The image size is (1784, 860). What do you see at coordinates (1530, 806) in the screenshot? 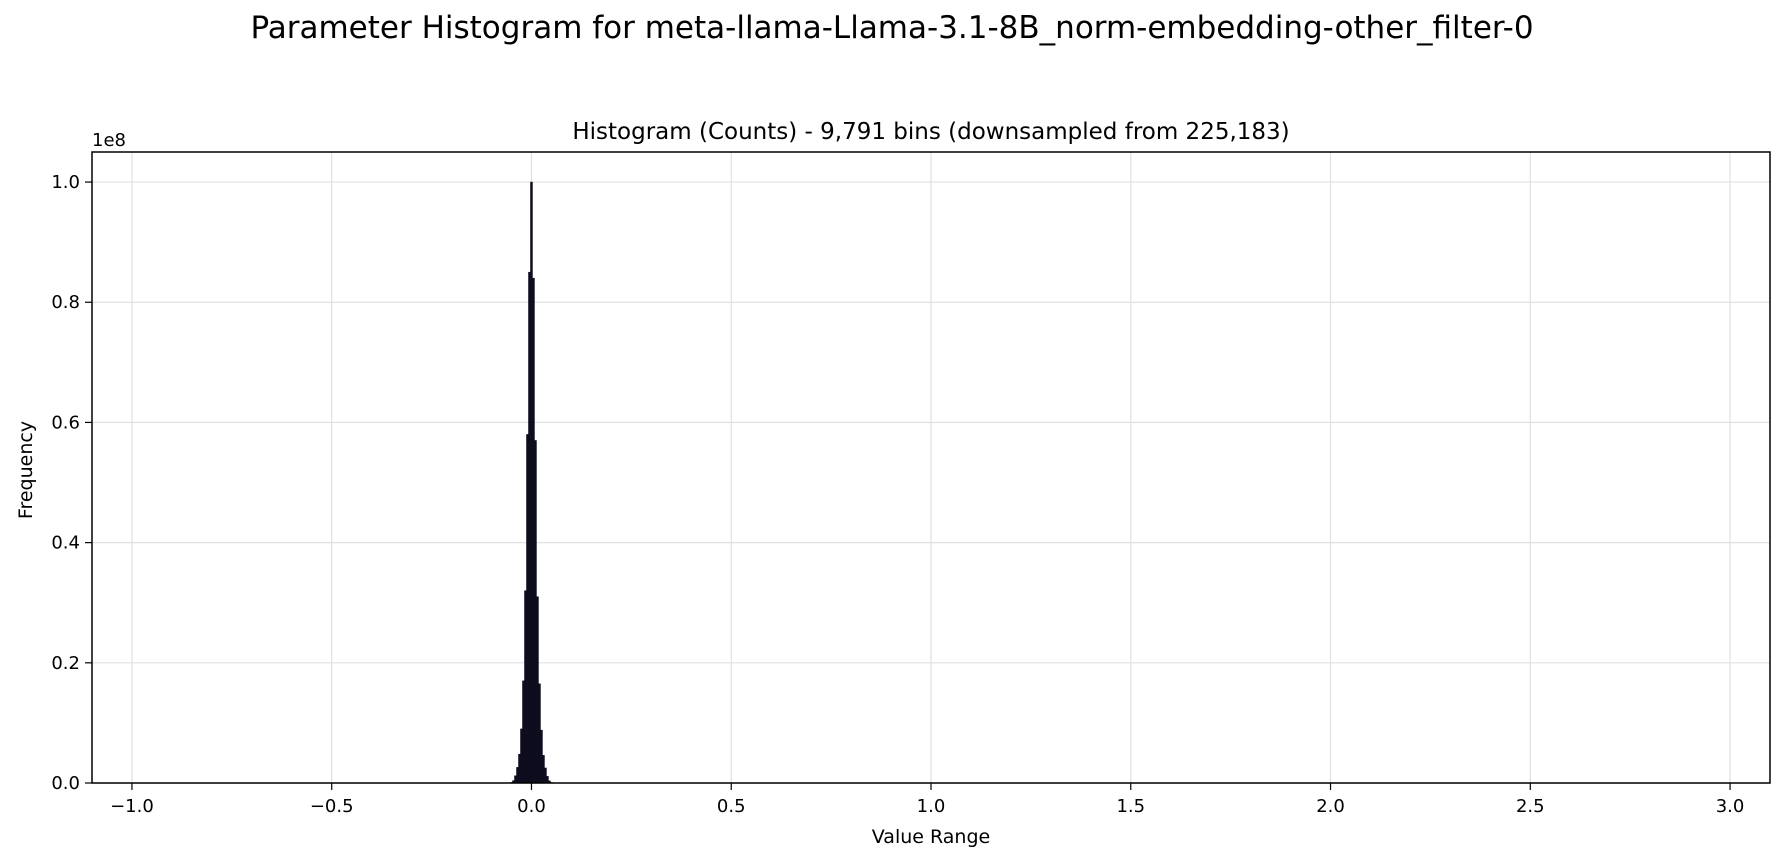
I see `x-tick-label: 2.5` at bounding box center [1530, 806].